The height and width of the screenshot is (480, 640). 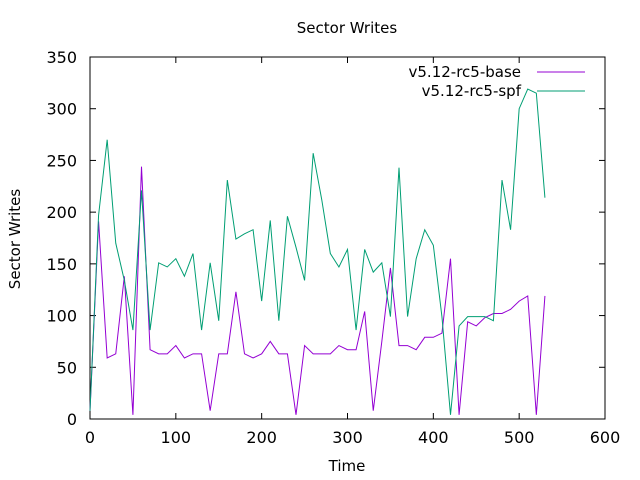 What do you see at coordinates (61, 212) in the screenshot?
I see `y-tick-label: 200` at bounding box center [61, 212].